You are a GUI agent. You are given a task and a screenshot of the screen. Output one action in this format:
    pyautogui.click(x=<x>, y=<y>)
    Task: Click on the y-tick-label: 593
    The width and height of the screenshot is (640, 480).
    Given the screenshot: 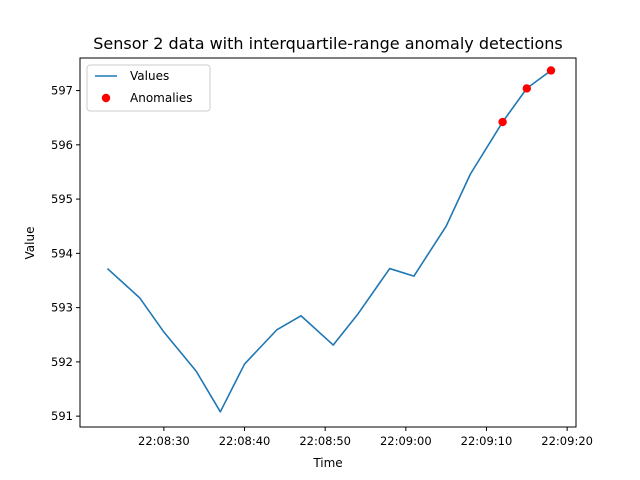 What is the action you would take?
    pyautogui.click(x=62, y=308)
    